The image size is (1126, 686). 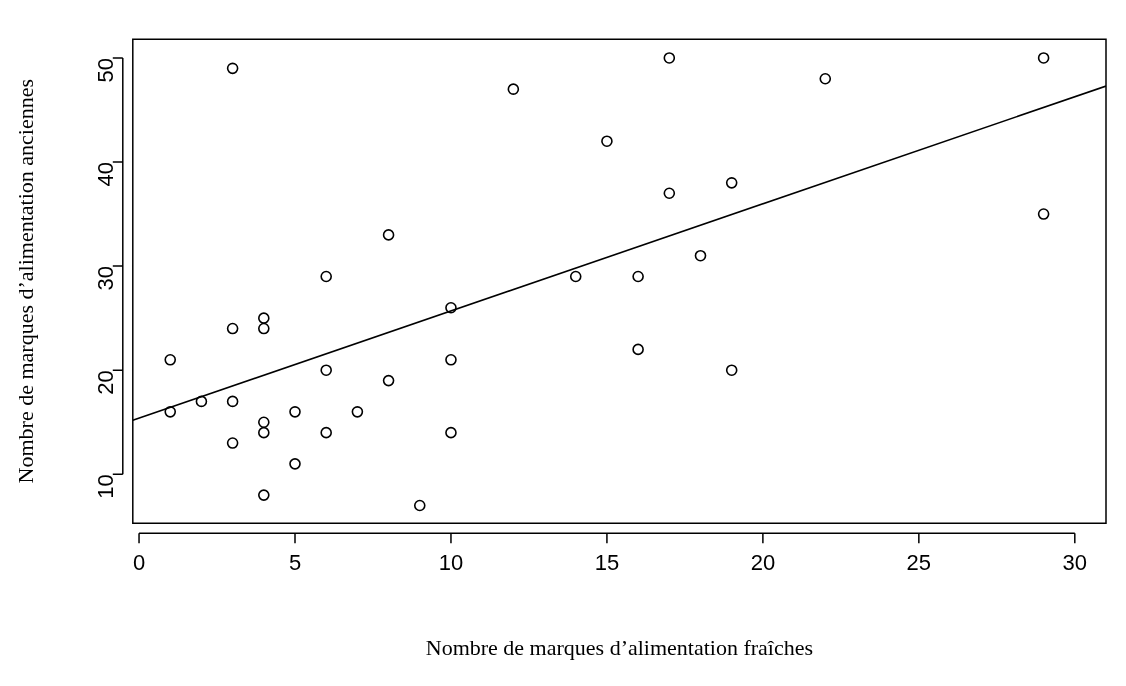 I want to click on x-tick-label: 15, so click(x=607, y=563).